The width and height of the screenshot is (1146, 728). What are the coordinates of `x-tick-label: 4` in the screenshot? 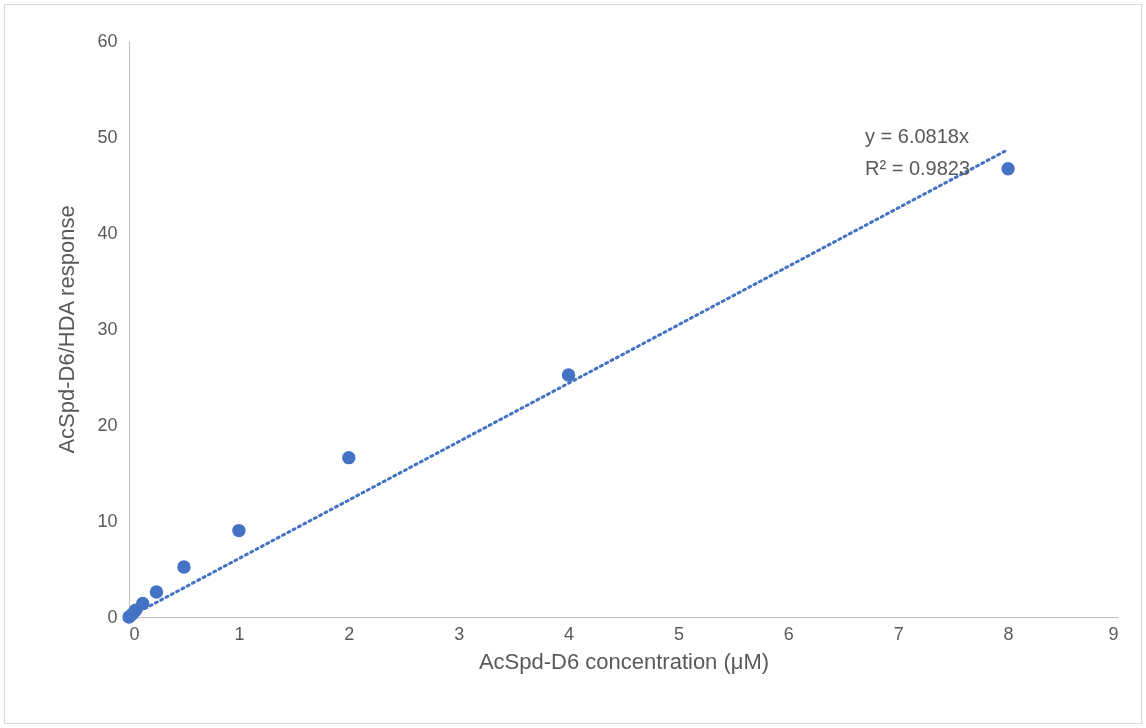 It's located at (569, 633).